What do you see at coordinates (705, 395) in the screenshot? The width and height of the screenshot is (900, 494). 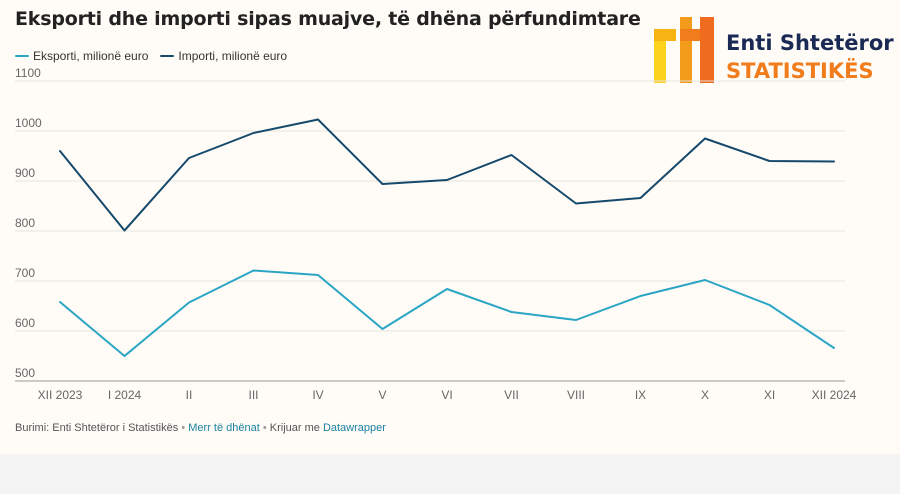 I see `x-tick-label: X` at bounding box center [705, 395].